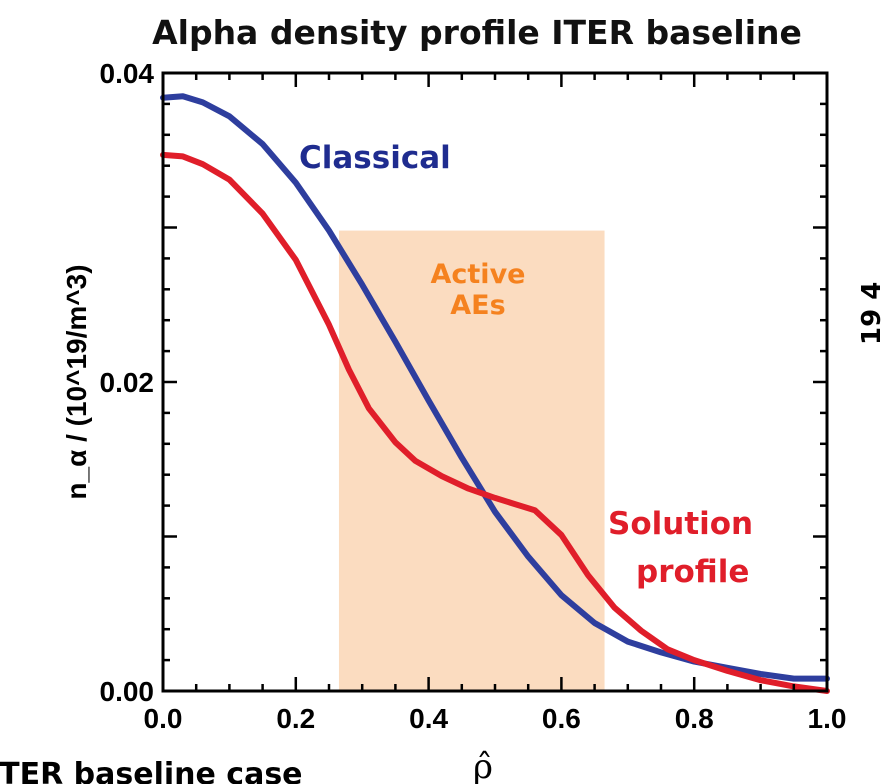  What do you see at coordinates (495, 718) in the screenshot?
I see `x-tick-labels: 0.0 0.2 0.4 0.6 0.8 1.0` at bounding box center [495, 718].